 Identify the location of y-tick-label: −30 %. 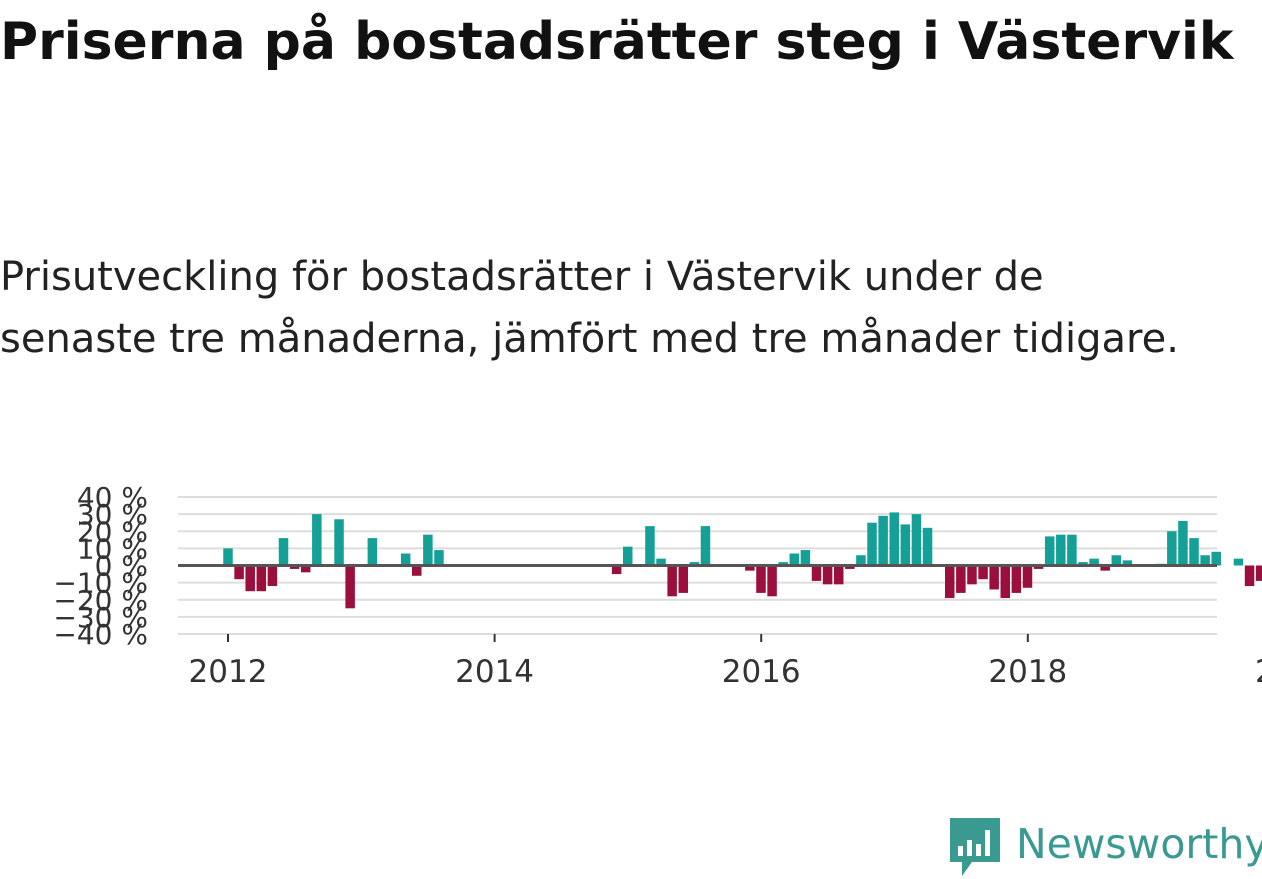
(100, 617).